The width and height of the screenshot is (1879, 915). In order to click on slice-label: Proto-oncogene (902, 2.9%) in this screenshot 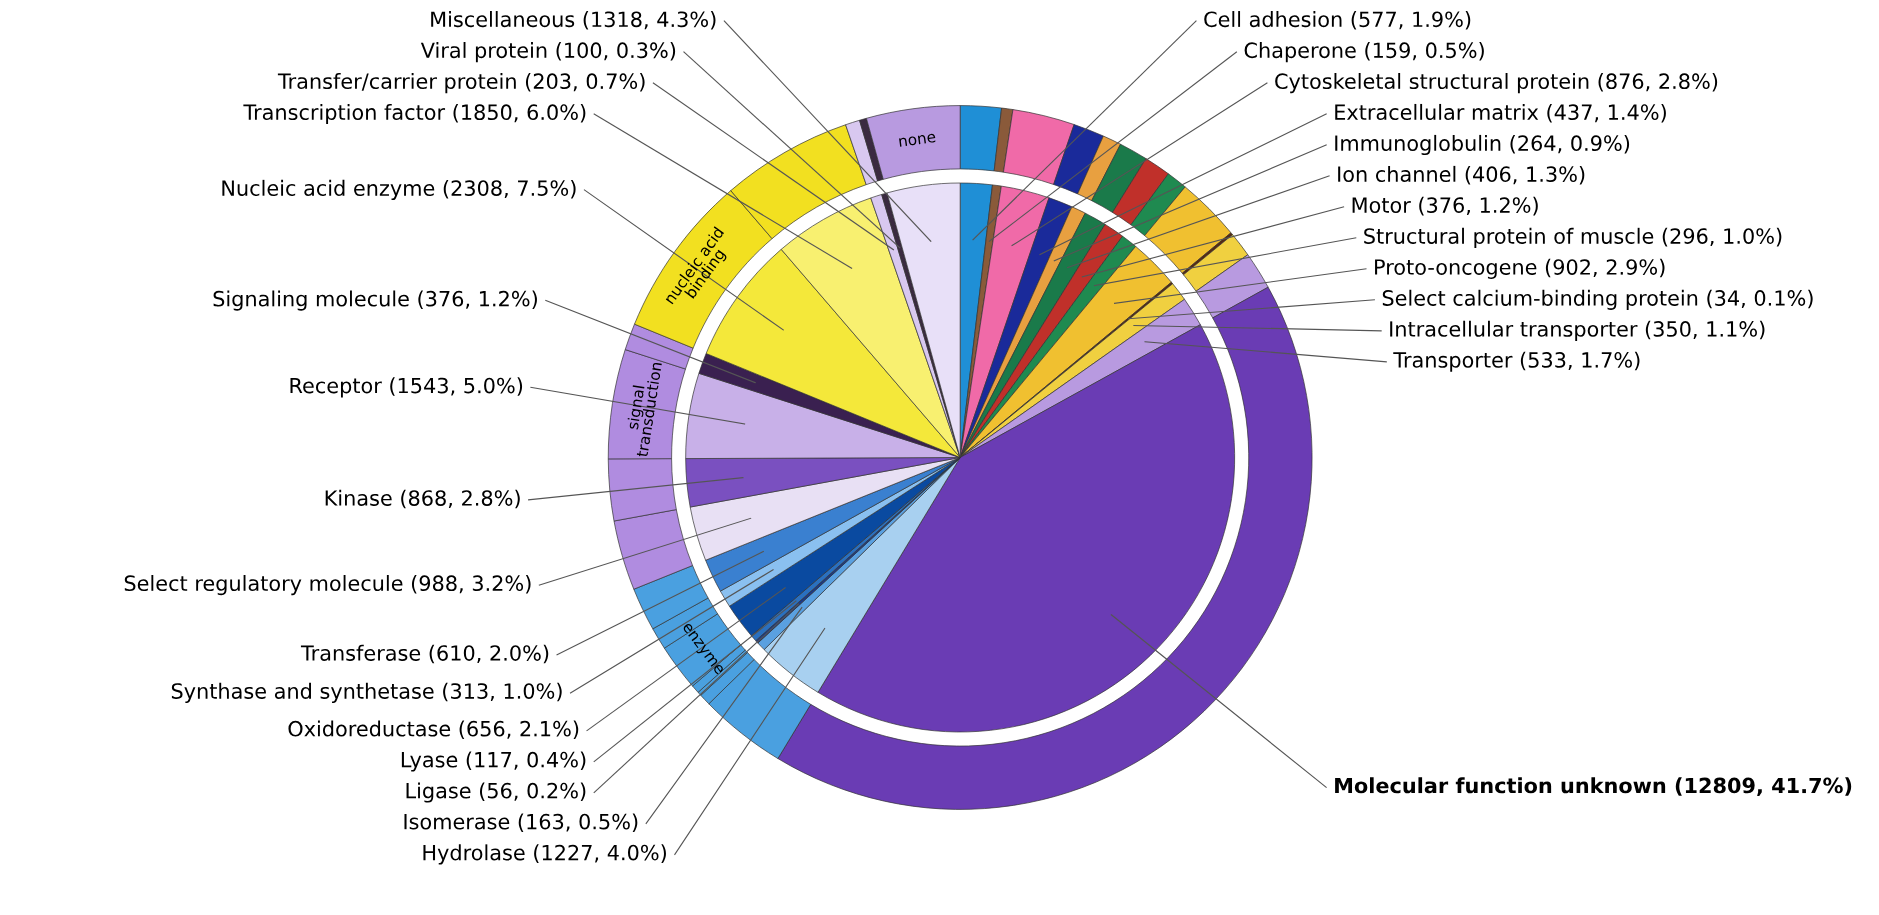, I will do `click(1520, 268)`.